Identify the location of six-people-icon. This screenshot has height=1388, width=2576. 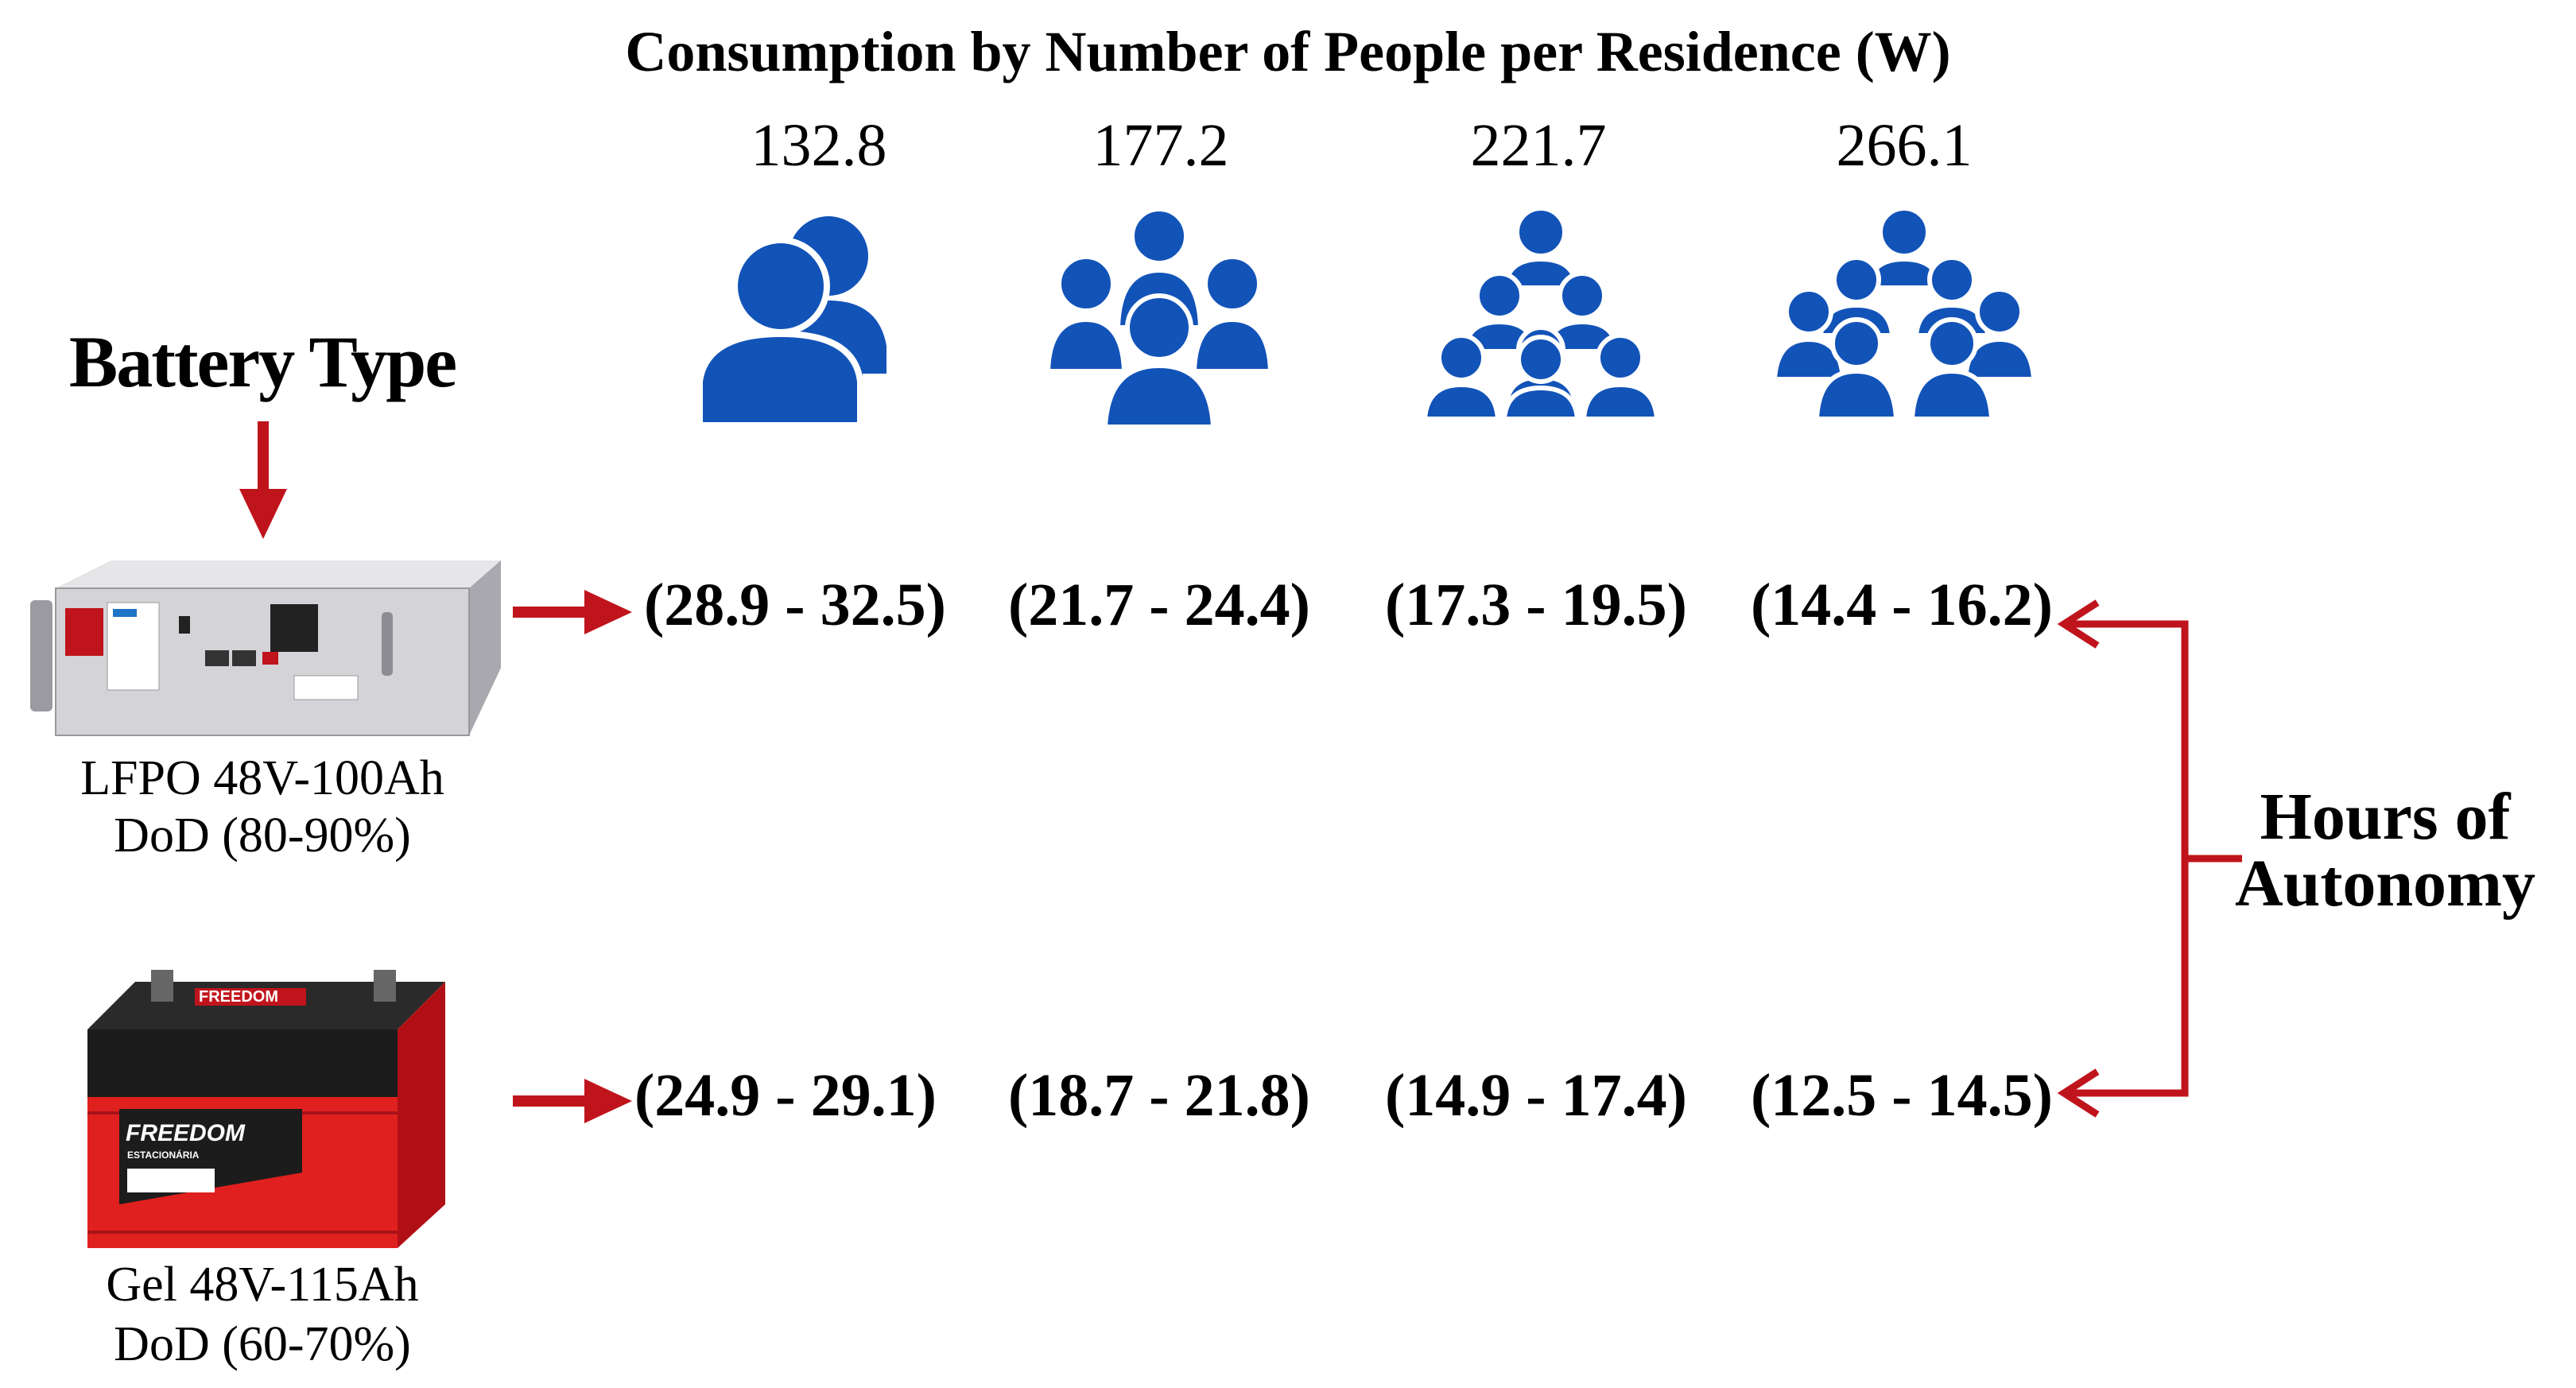
(1541, 313).